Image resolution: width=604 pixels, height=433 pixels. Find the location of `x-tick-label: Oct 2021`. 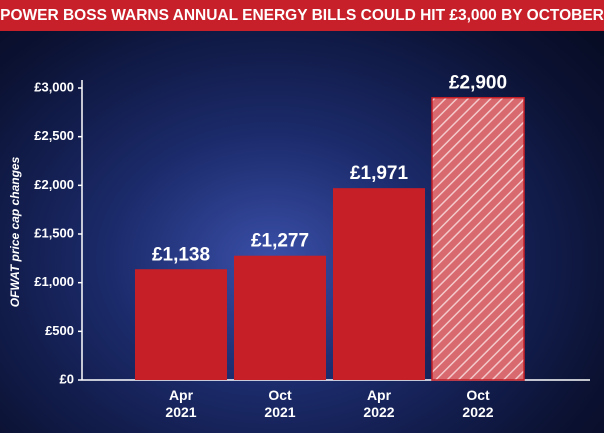

x-tick-label: Oct 2021 is located at coordinates (280, 403).